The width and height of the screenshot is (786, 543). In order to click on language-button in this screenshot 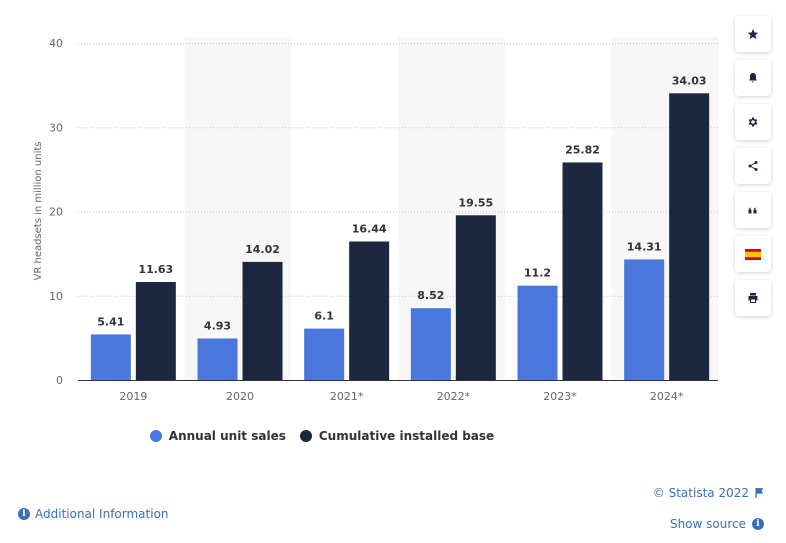, I will do `click(753, 254)`.